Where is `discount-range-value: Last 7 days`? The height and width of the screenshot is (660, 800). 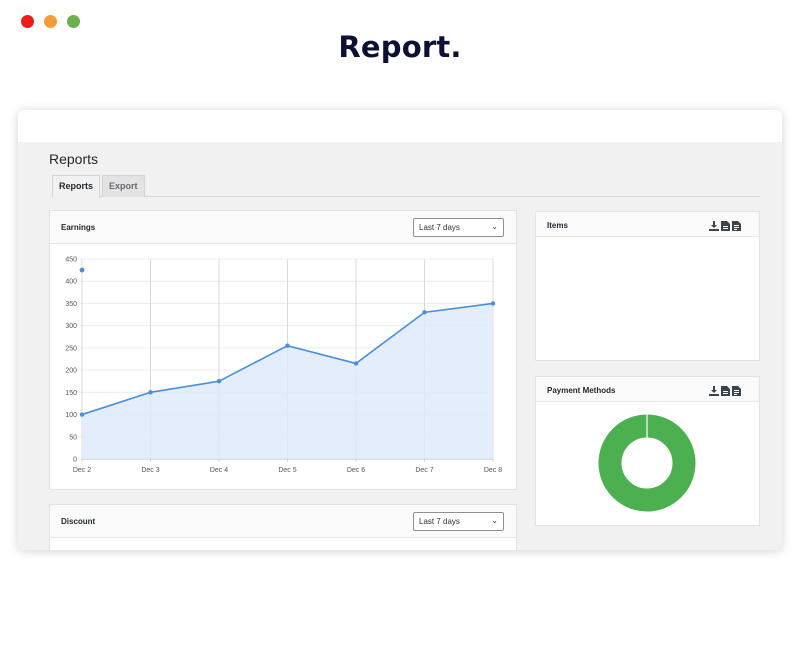 discount-range-value: Last 7 days is located at coordinates (439, 521).